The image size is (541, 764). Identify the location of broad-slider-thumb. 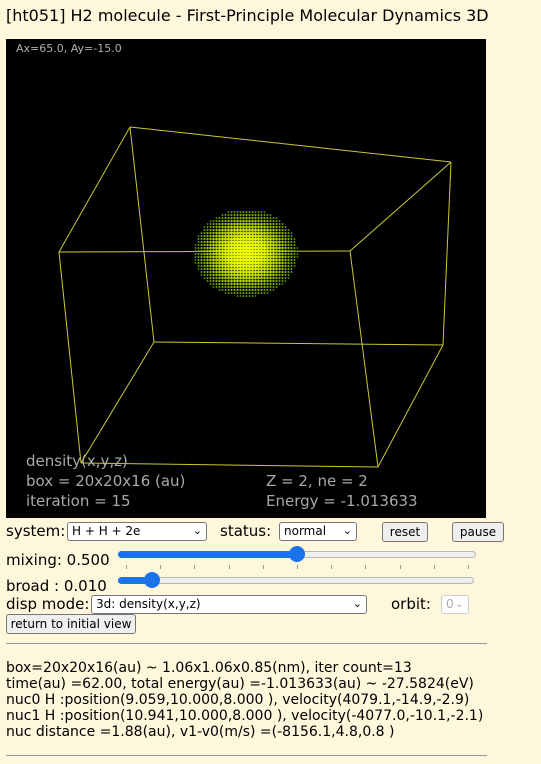
(151, 580).